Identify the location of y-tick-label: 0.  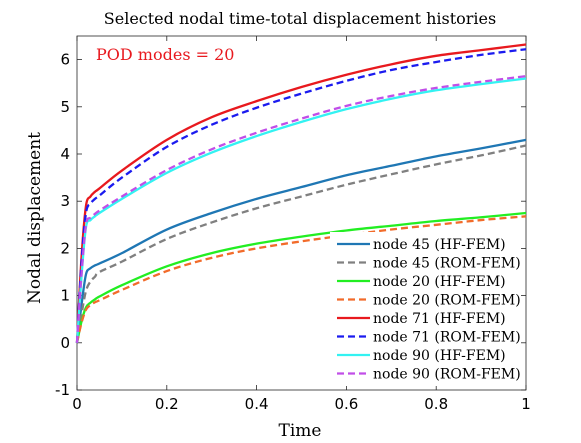
(65, 343).